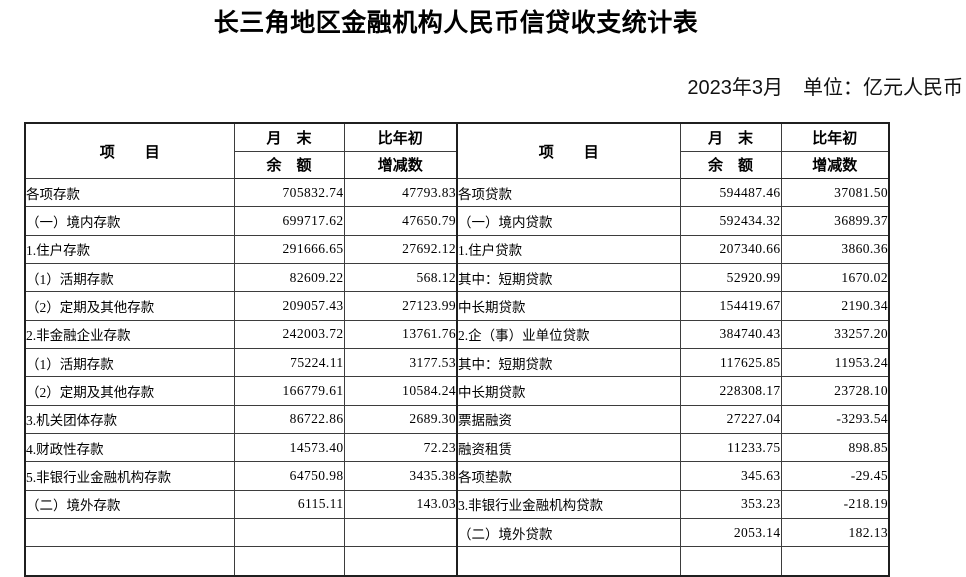 Image resolution: width=966 pixels, height=577 pixels. What do you see at coordinates (835, 306) in the screenshot?
I see `right-change-cell: 2190.34` at bounding box center [835, 306].